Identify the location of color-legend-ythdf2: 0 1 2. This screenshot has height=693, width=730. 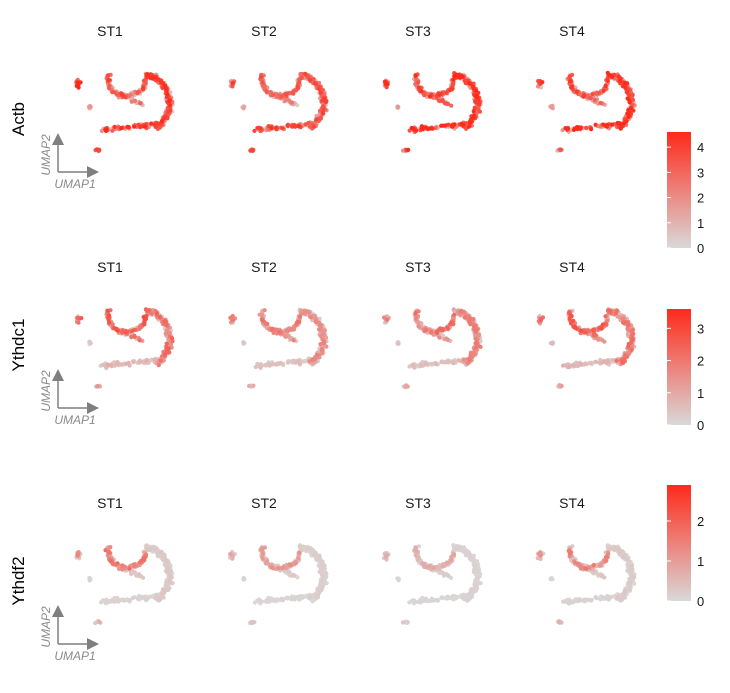
(685, 547).